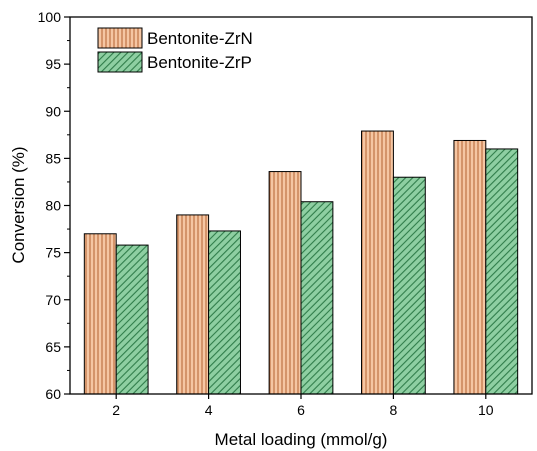  What do you see at coordinates (301, 410) in the screenshot?
I see `x-tick-label: 6` at bounding box center [301, 410].